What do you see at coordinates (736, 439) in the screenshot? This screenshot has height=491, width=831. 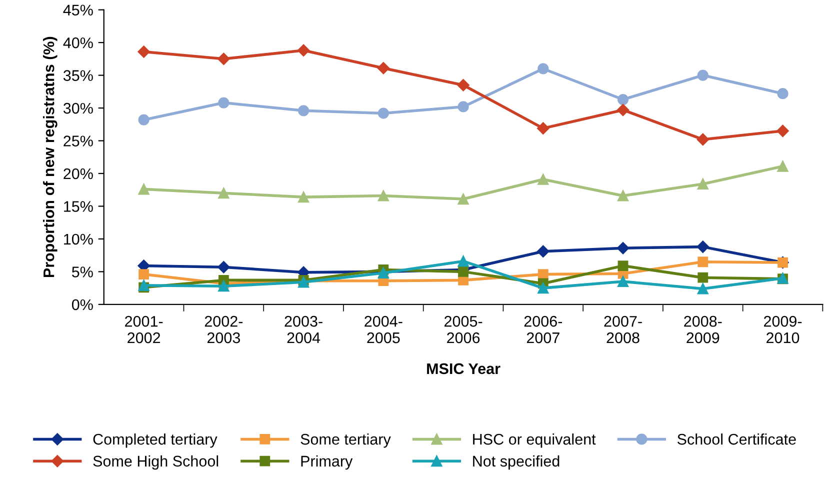 I see `legend-label: School Certificate` at bounding box center [736, 439].